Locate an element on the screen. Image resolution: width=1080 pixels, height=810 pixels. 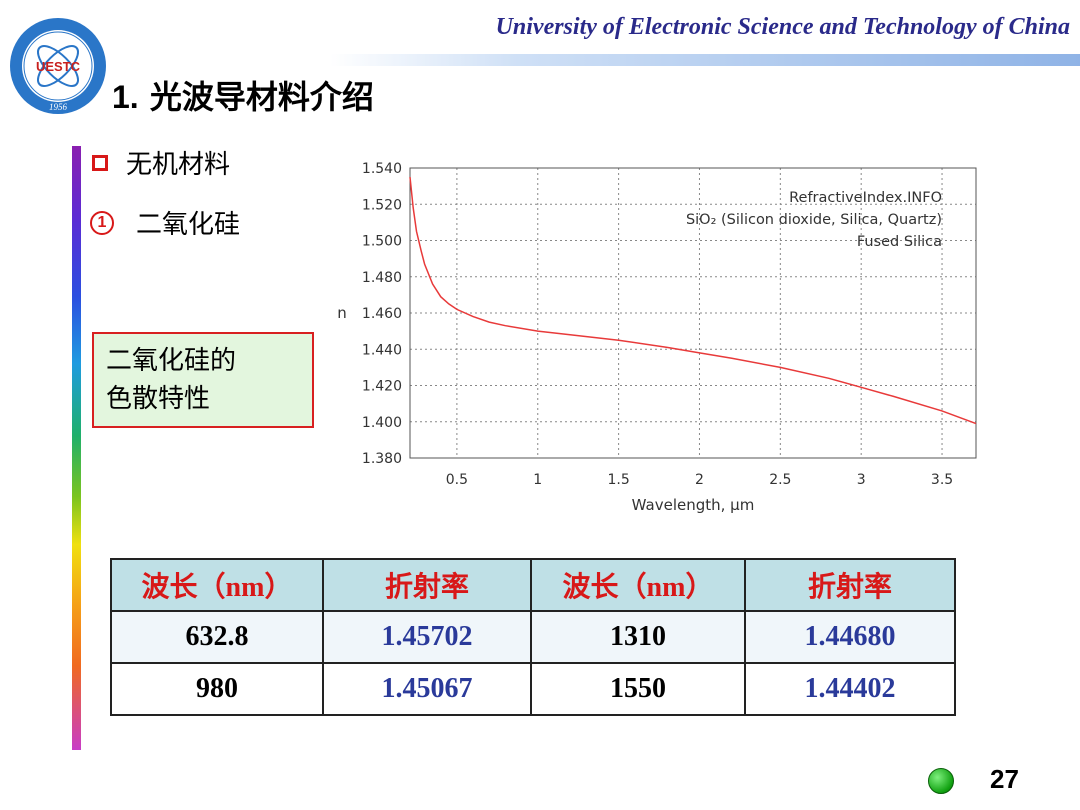
table-cell: 1.44680 is located at coordinates (850, 637).